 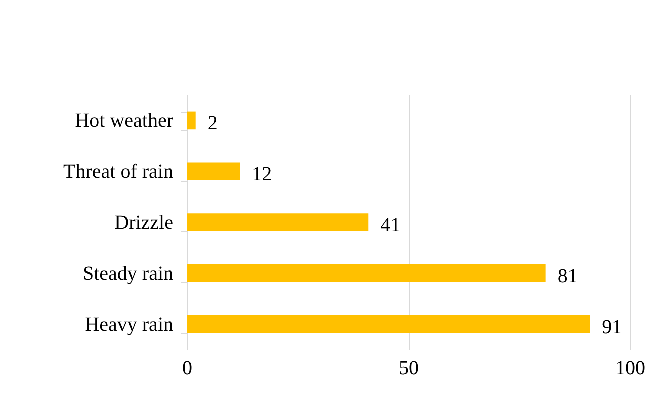 What do you see at coordinates (390, 225) in the screenshot?
I see `data-label: 41` at bounding box center [390, 225].